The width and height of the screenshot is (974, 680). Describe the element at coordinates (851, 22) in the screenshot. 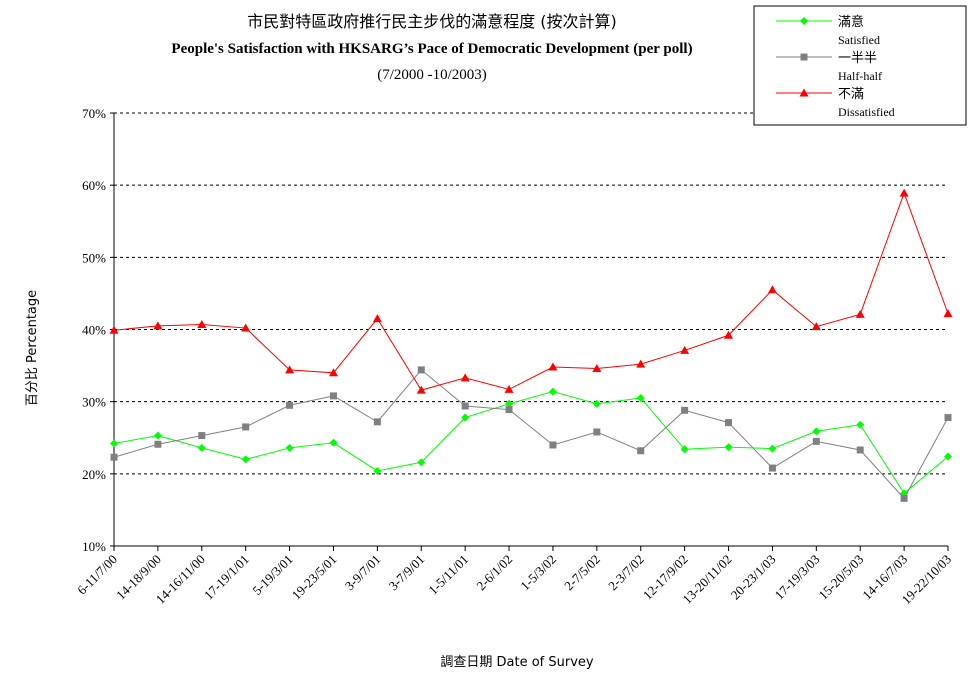

I see `legend-label-zh: 滿意` at that location.